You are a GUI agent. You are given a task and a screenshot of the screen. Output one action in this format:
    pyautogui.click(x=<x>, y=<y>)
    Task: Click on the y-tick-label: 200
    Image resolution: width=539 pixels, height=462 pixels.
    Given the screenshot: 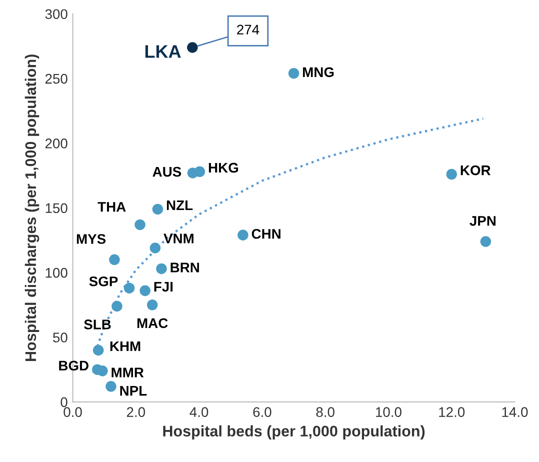 What is the action you would take?
    pyautogui.click(x=56, y=143)
    